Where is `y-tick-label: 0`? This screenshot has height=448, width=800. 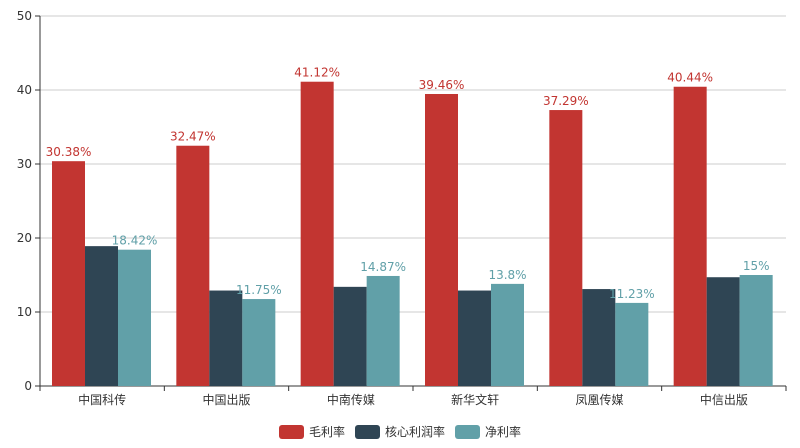
y-tick-label: 0 is located at coordinates (28, 386).